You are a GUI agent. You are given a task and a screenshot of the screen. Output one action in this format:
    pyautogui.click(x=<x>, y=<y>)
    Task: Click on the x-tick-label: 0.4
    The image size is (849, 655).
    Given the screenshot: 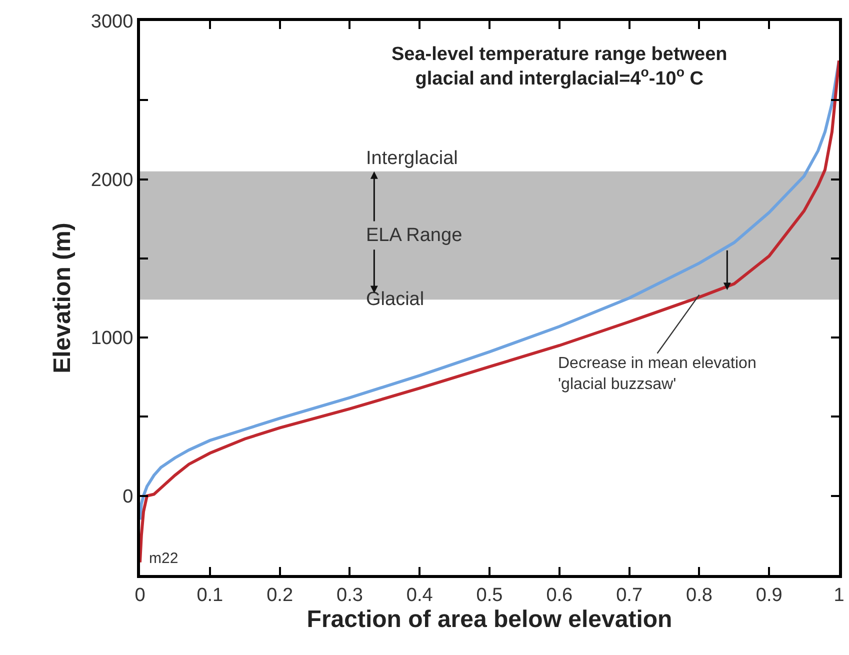 What is the action you would take?
    pyautogui.click(x=420, y=595)
    